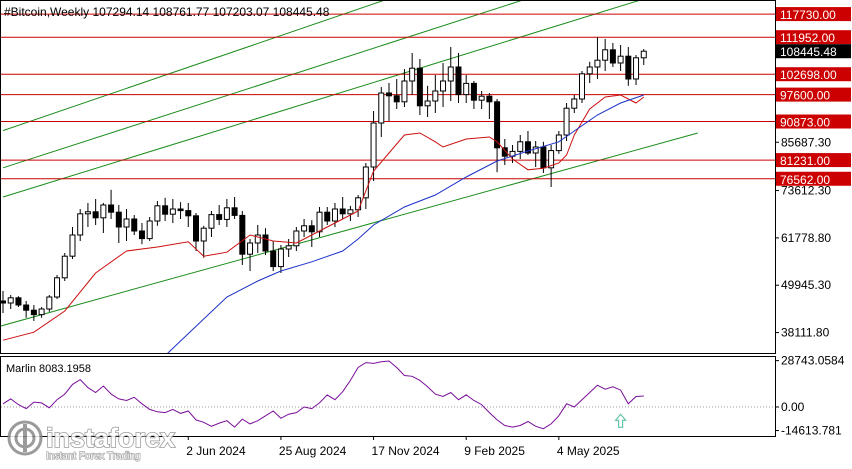  I want to click on instaforex-logo: instaforex Instant Forex Trading, so click(91, 441).